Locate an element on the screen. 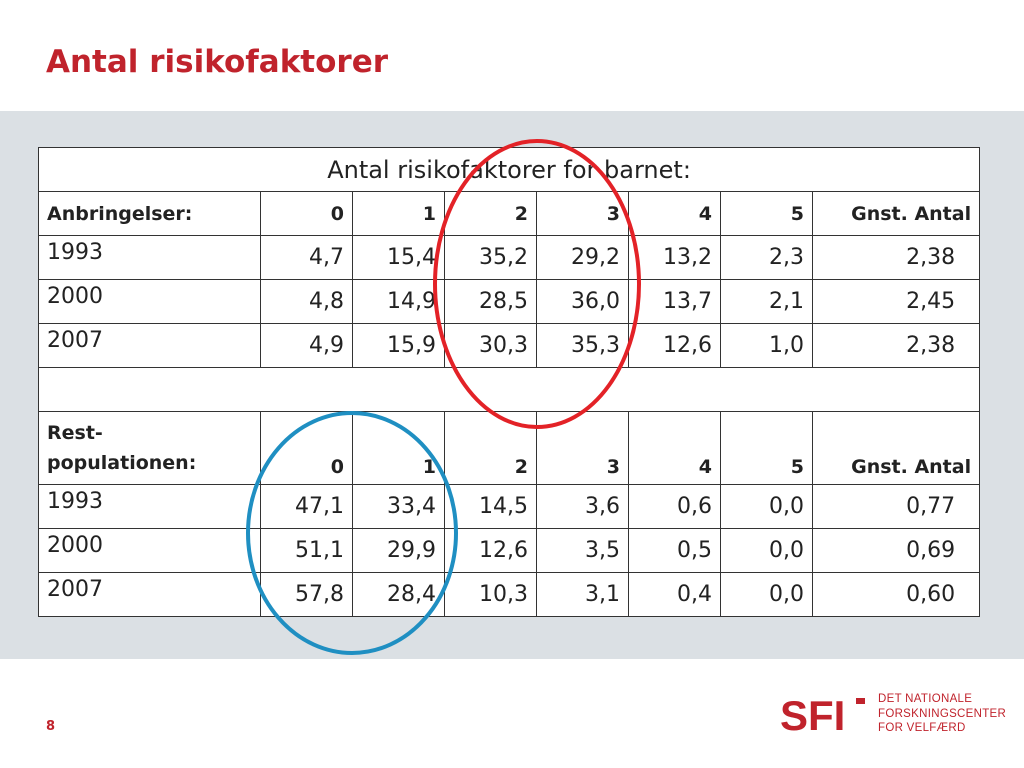  table-row: 1993 47,1 33,4 14,5 3,6 0,6 0,0 0,77 is located at coordinates (509, 506).